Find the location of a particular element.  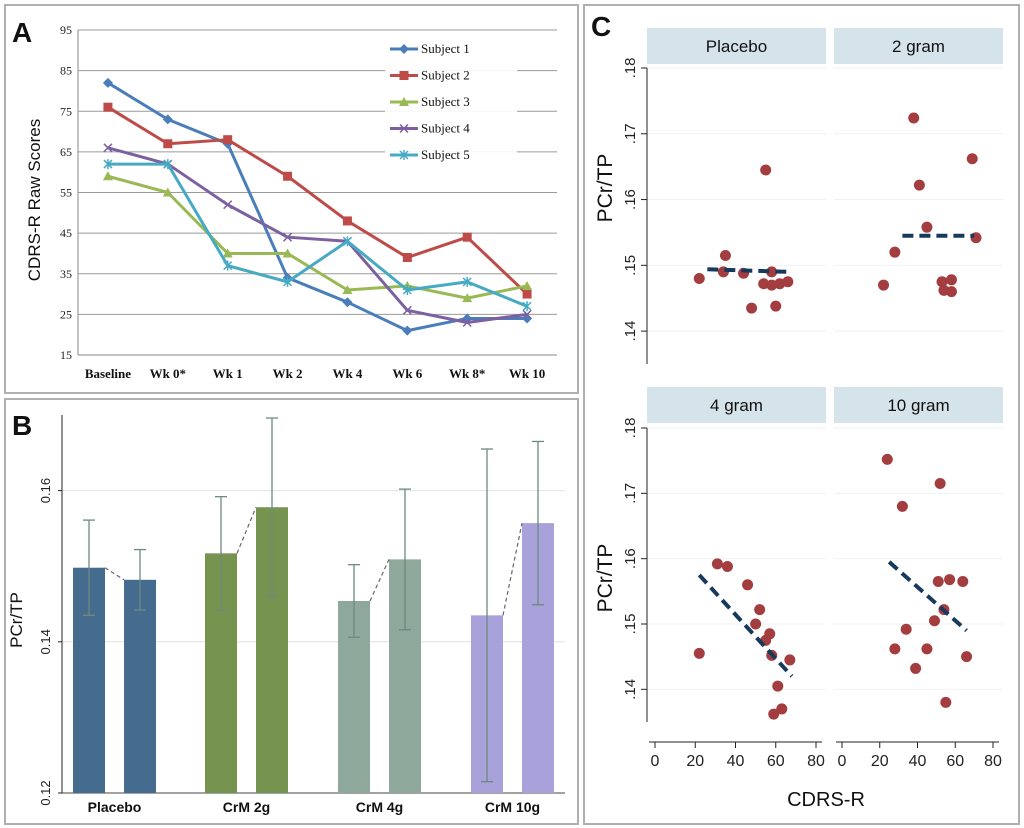

a-y-ticks: 15 25 35 45 55 65 75 85 95 is located at coordinates (66, 192).